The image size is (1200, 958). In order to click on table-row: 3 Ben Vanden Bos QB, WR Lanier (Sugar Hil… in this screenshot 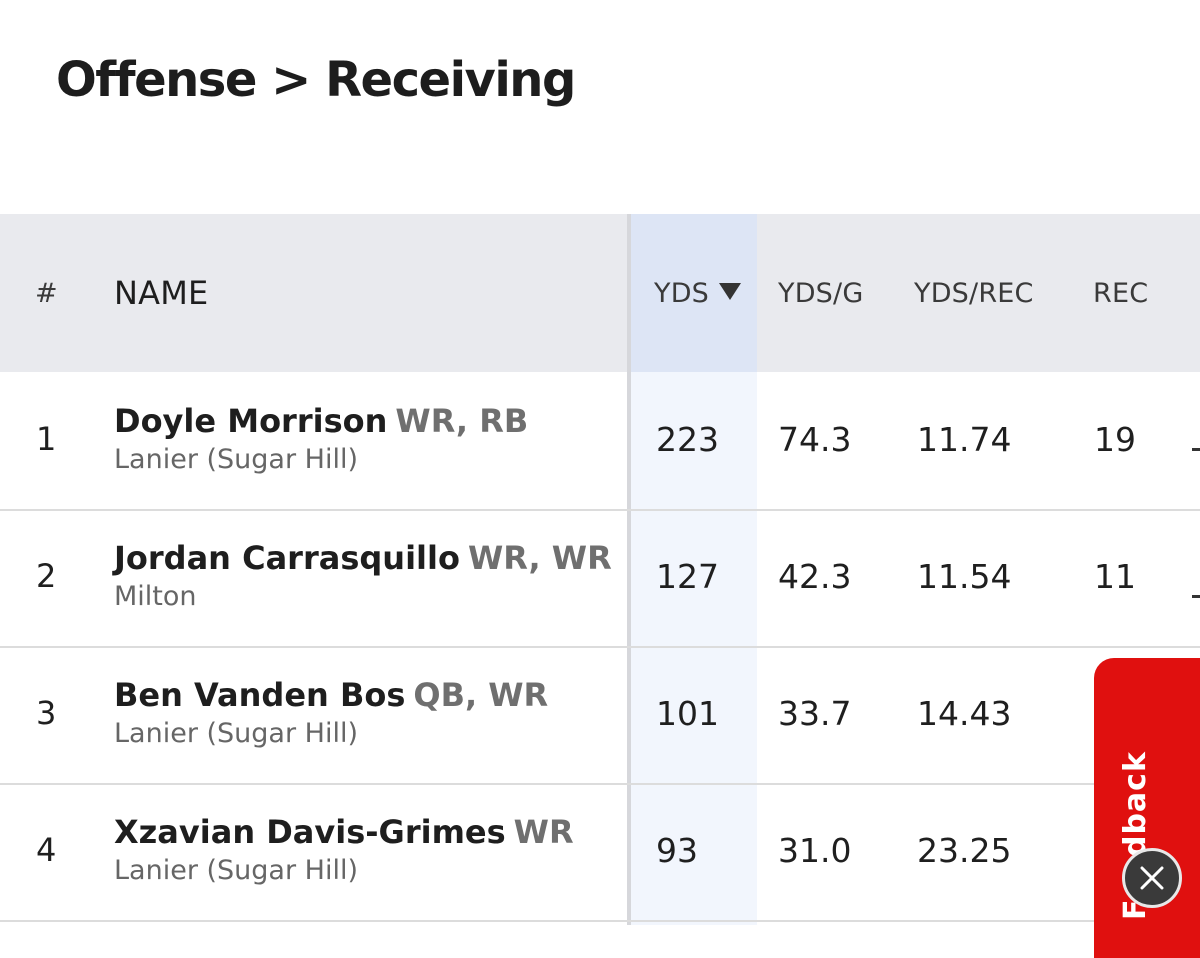, I will do `click(600, 715)`.